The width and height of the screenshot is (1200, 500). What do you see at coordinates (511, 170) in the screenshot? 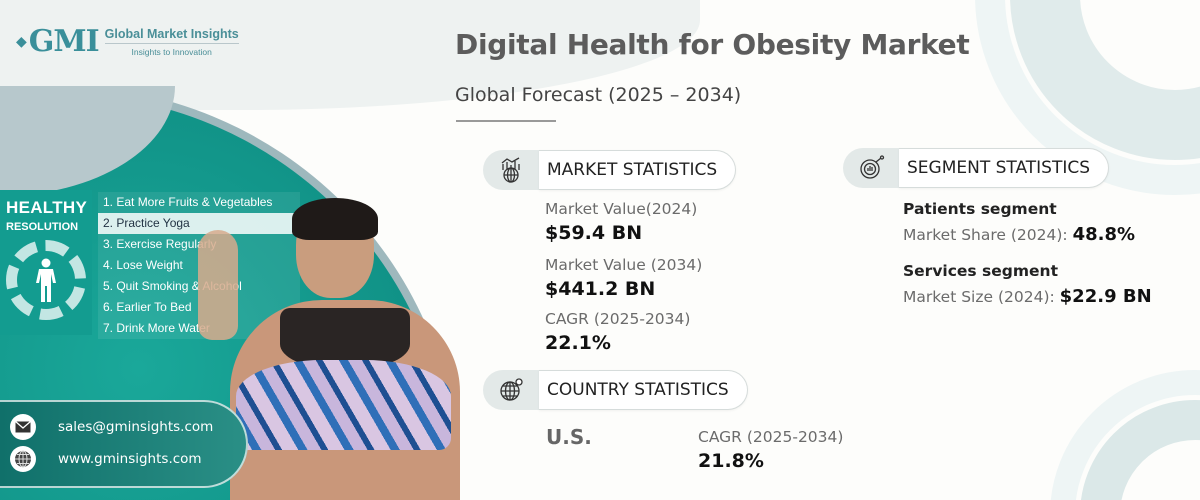
I see `chart-globe-icon` at bounding box center [511, 170].